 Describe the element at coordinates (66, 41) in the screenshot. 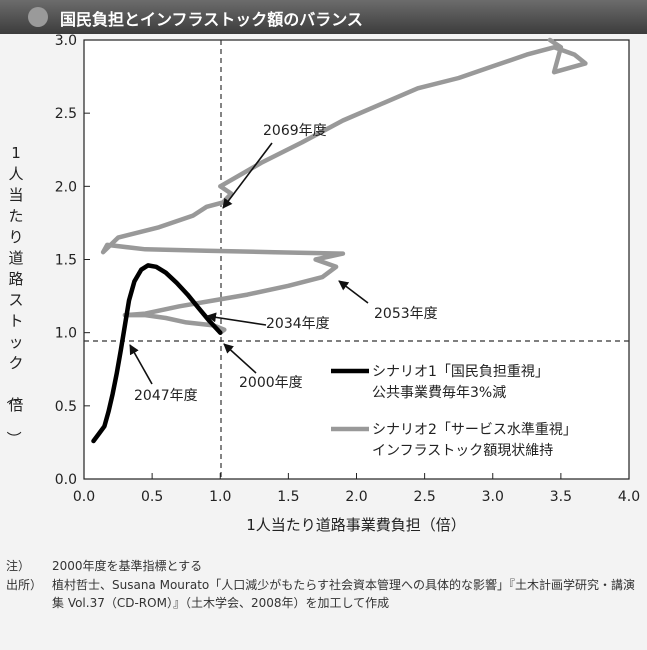

I see `y-tick-label: 3.0` at that location.